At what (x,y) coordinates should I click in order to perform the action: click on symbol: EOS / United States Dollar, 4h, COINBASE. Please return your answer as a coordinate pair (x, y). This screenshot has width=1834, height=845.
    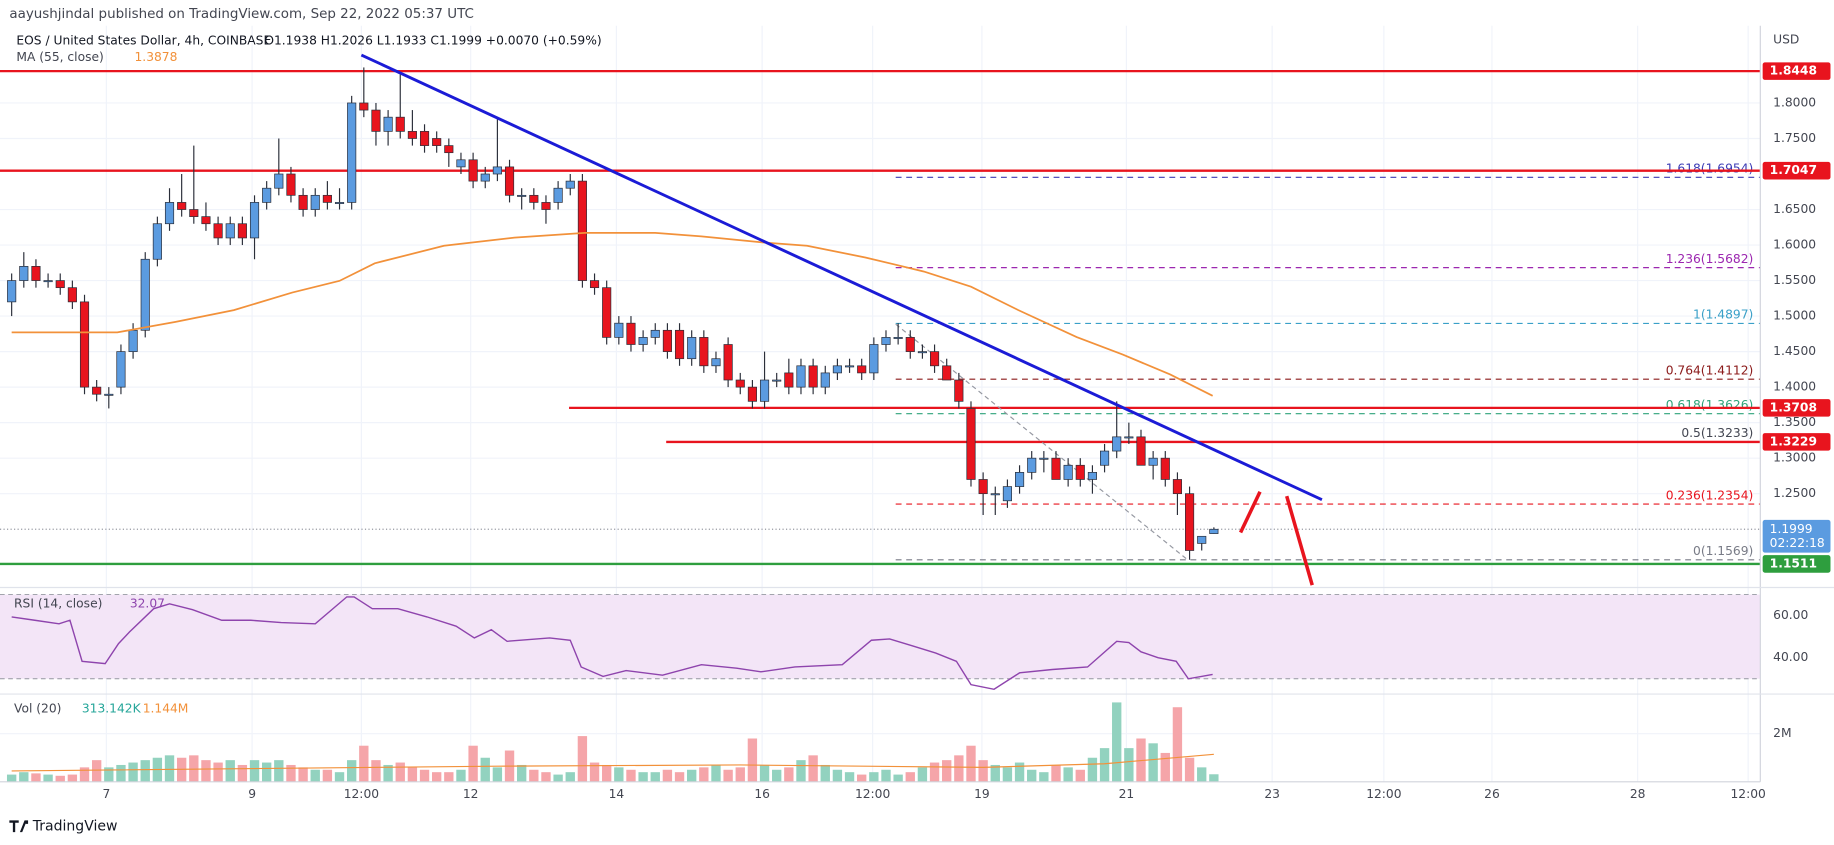
    Looking at the image, I should click on (143, 40).